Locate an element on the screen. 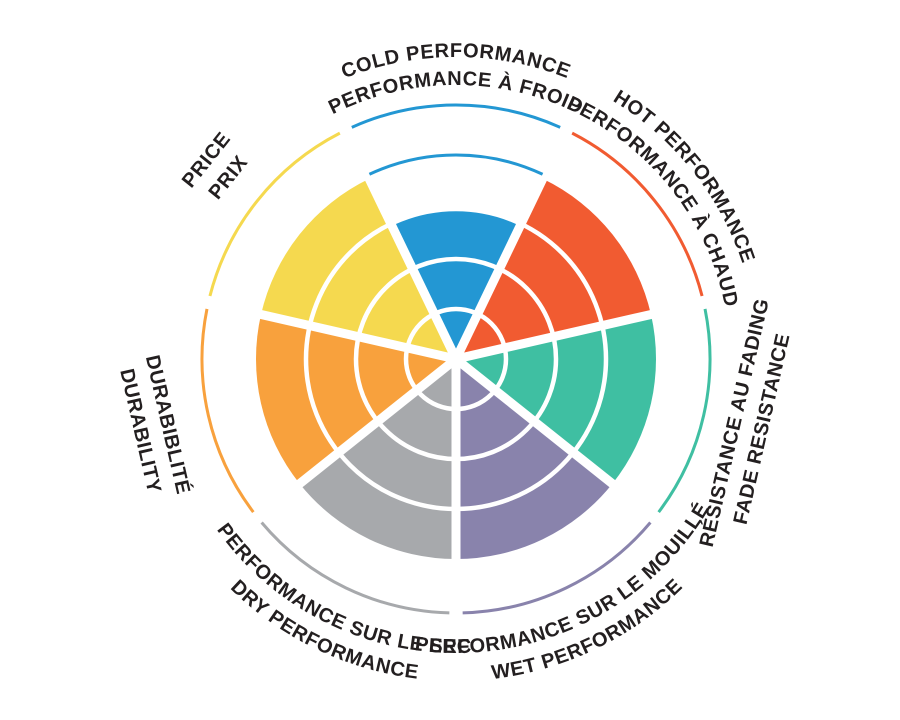  outer-arc-price is located at coordinates (274, 214).